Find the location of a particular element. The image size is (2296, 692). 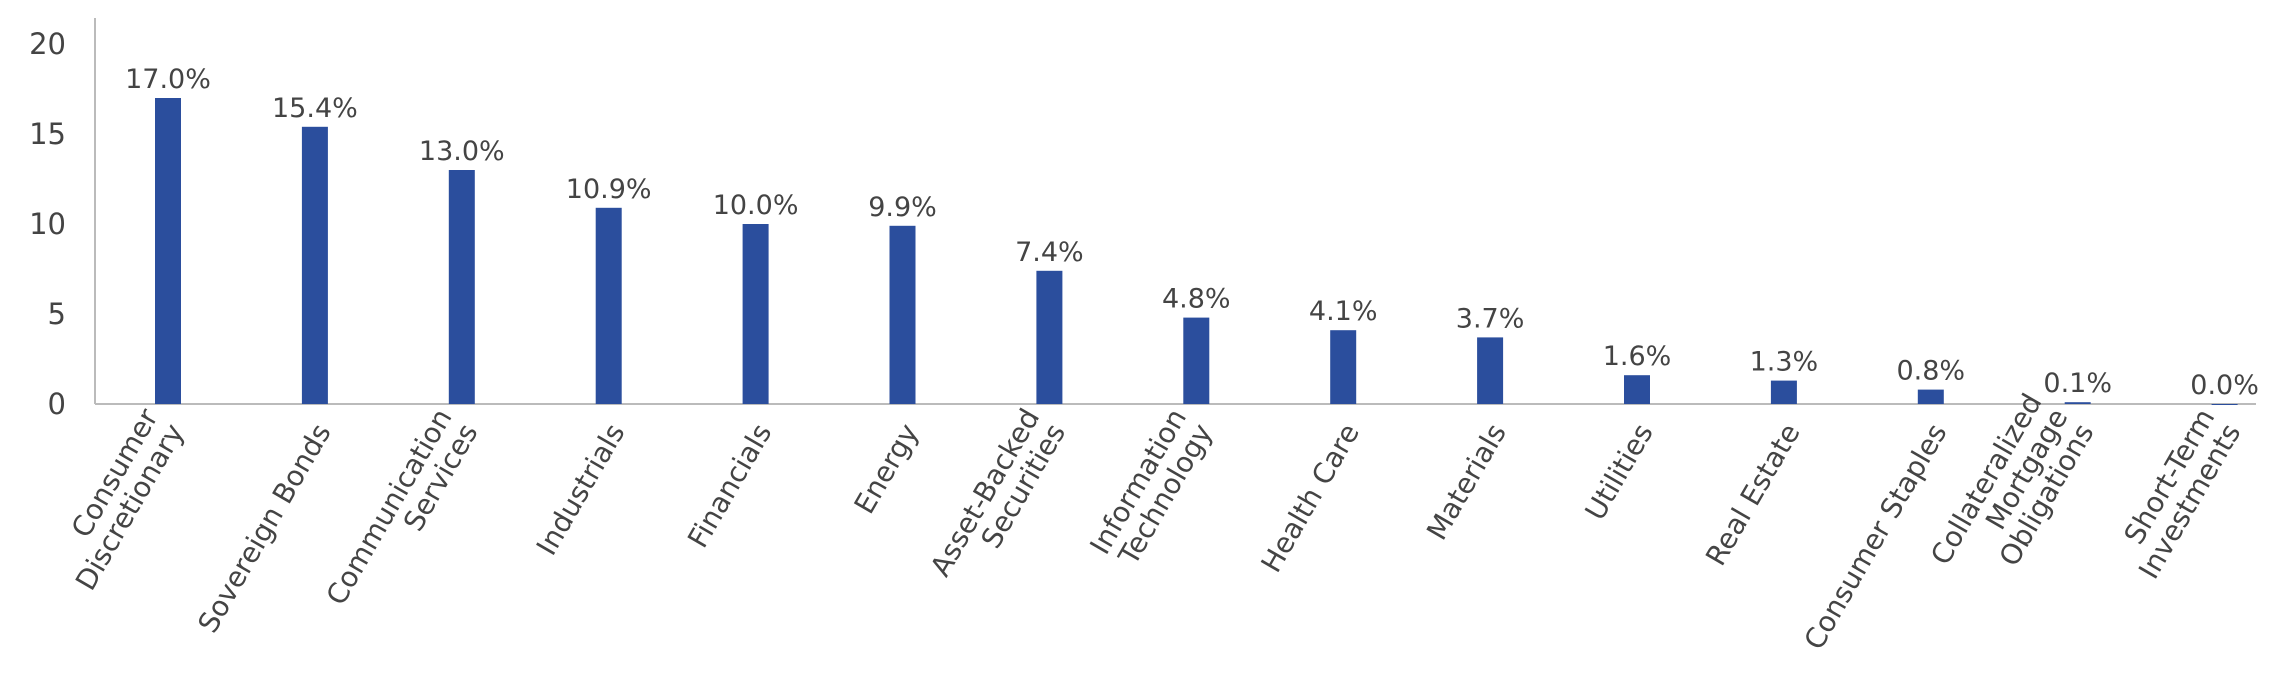

value-label: 0.1% is located at coordinates (2077, 383).